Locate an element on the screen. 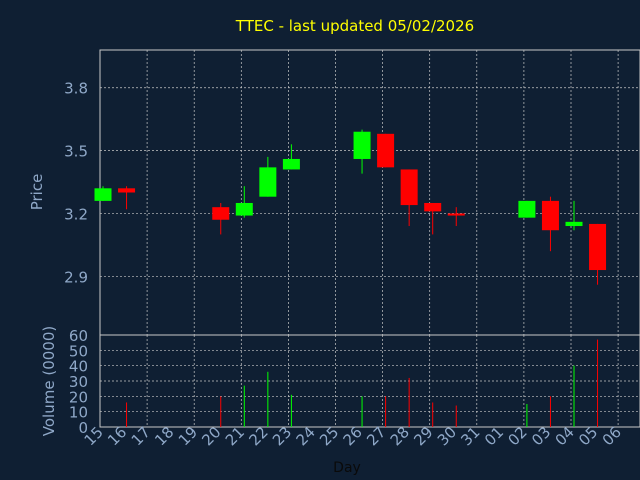  volume-tick-label: 30 is located at coordinates (78, 382).